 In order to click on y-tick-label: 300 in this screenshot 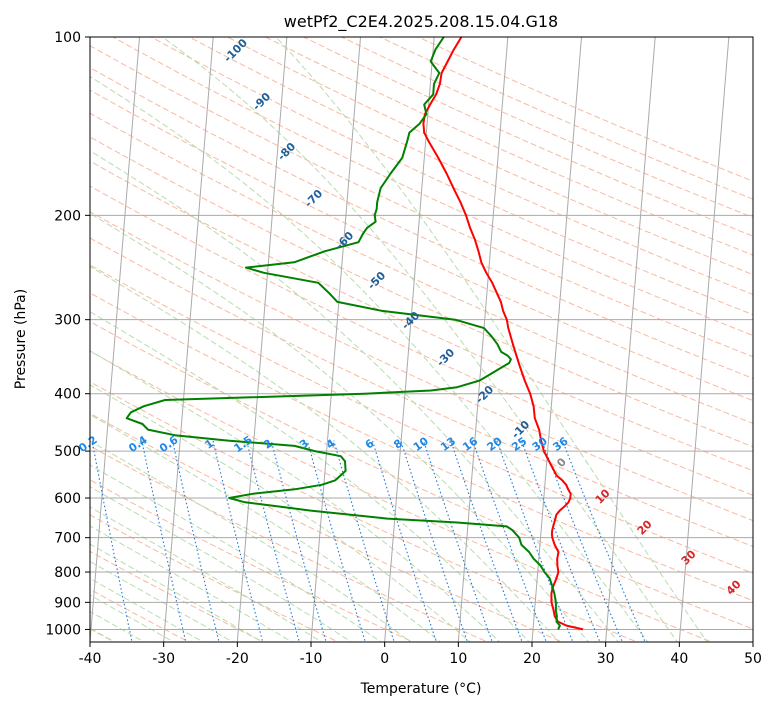, I will do `click(67, 321)`.